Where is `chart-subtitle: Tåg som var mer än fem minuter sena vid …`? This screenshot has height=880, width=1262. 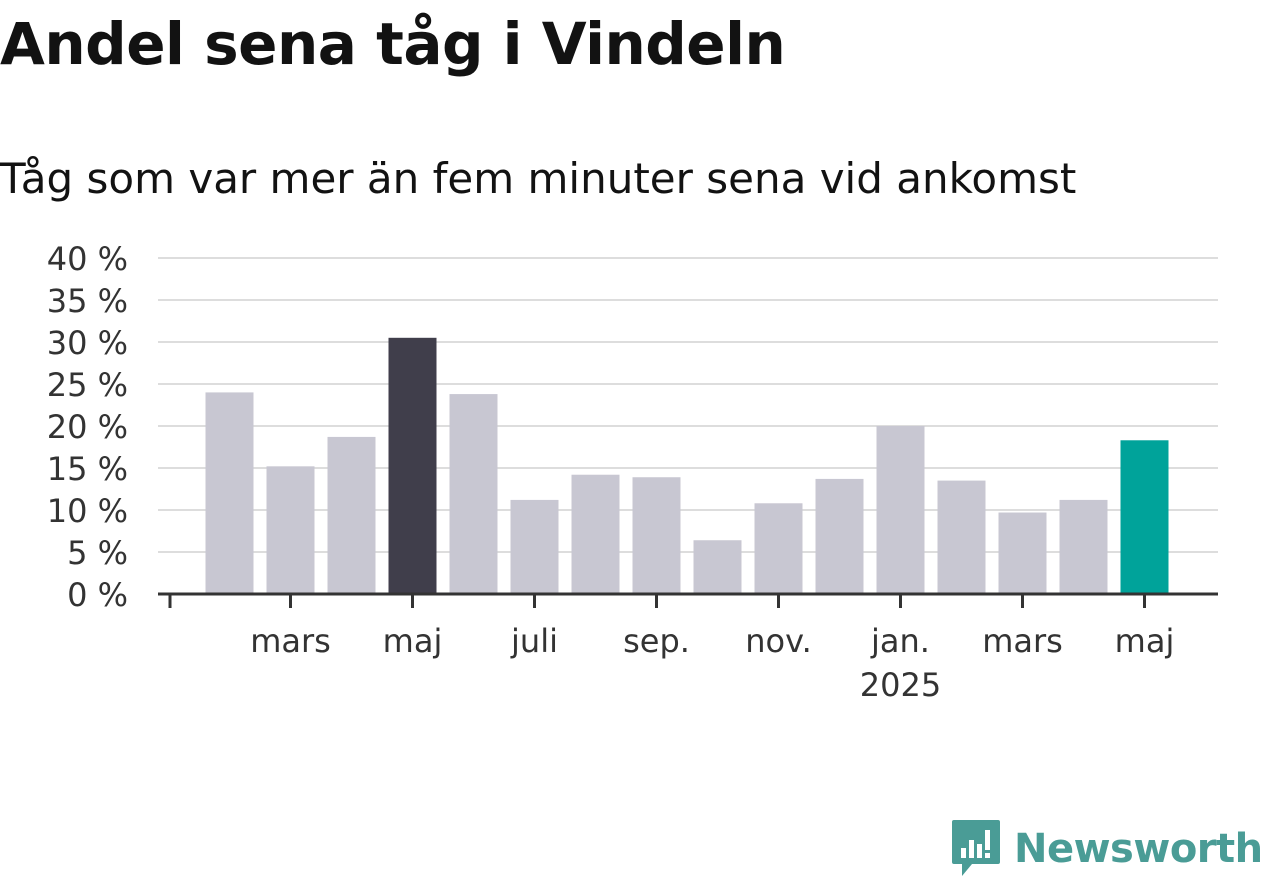 chart-subtitle: Tåg som var mer än fem minuter sena vid … is located at coordinates (538, 178).